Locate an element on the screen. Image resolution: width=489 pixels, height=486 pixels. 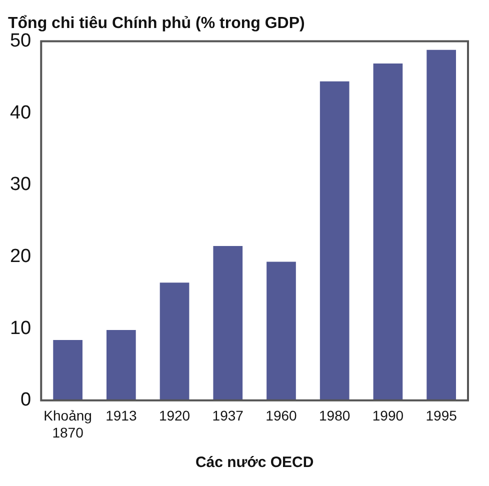
x-tick-label: Khoảng 1870 is located at coordinates (68, 424).